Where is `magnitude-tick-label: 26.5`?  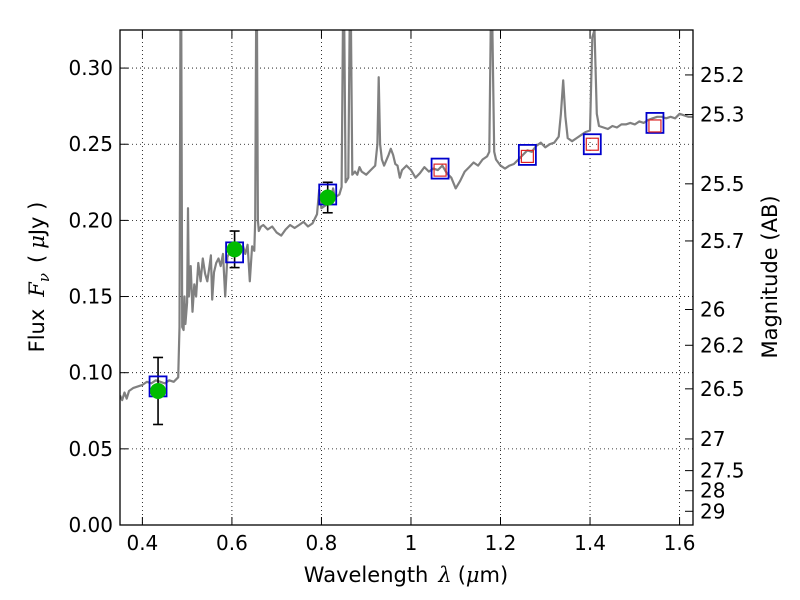 magnitude-tick-label: 26.5 is located at coordinates (722, 389).